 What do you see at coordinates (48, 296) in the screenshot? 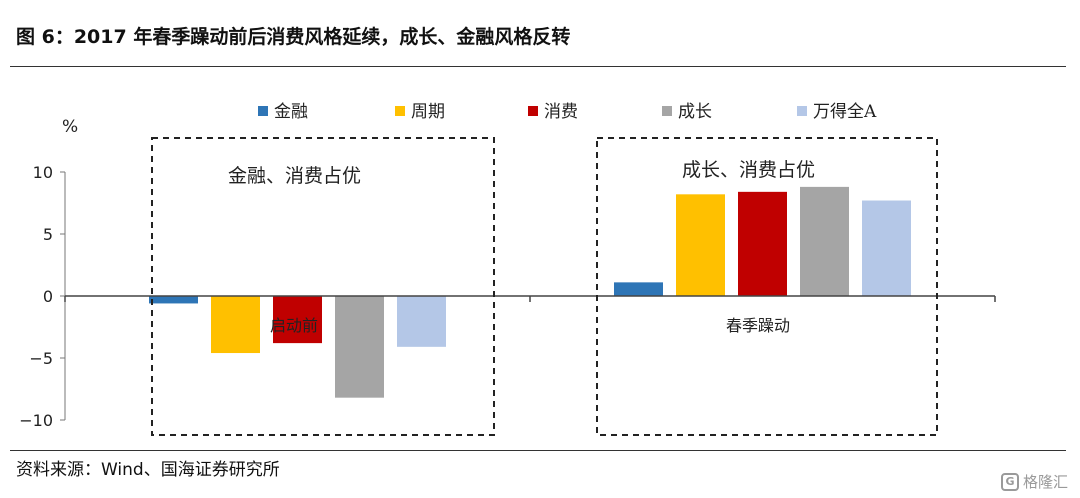
I see `y-tick-label: 0` at bounding box center [48, 296].